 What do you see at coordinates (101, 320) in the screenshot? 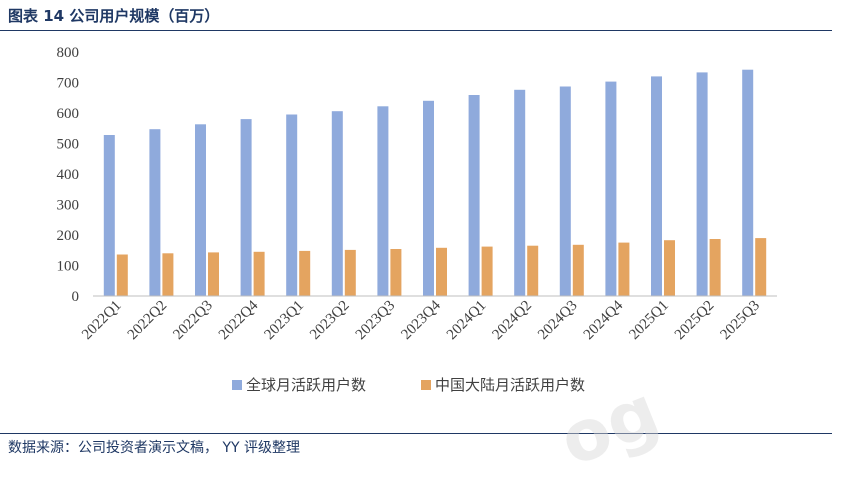
I see `x-tick-label: 2022Q1` at bounding box center [101, 320].